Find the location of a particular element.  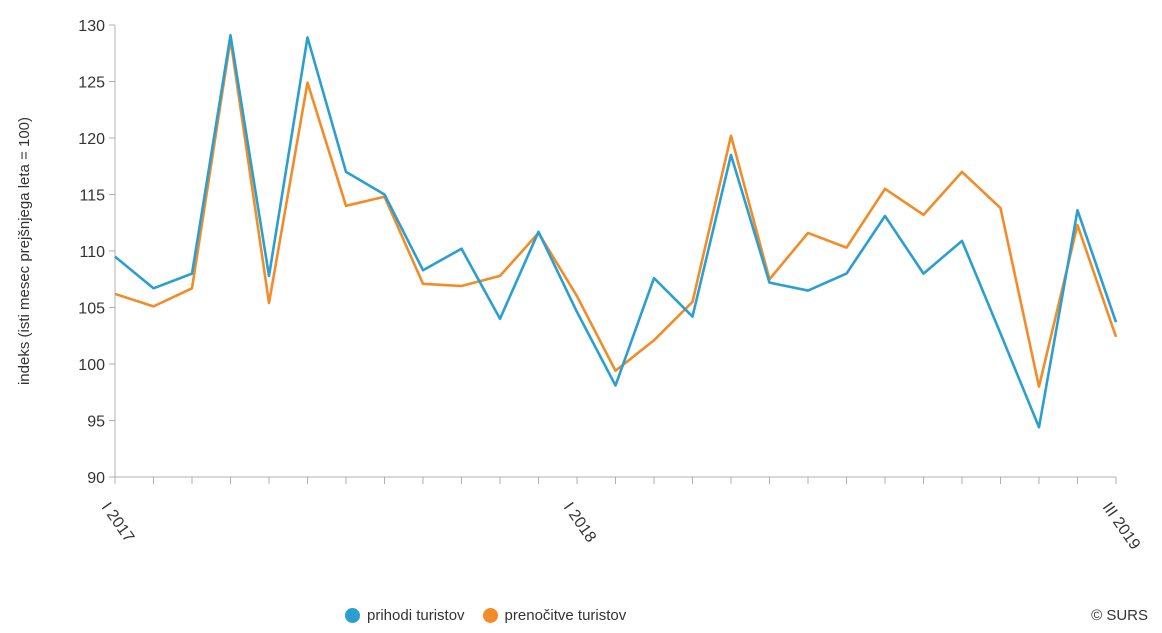

y-tick-label: 115 is located at coordinates (92, 196).